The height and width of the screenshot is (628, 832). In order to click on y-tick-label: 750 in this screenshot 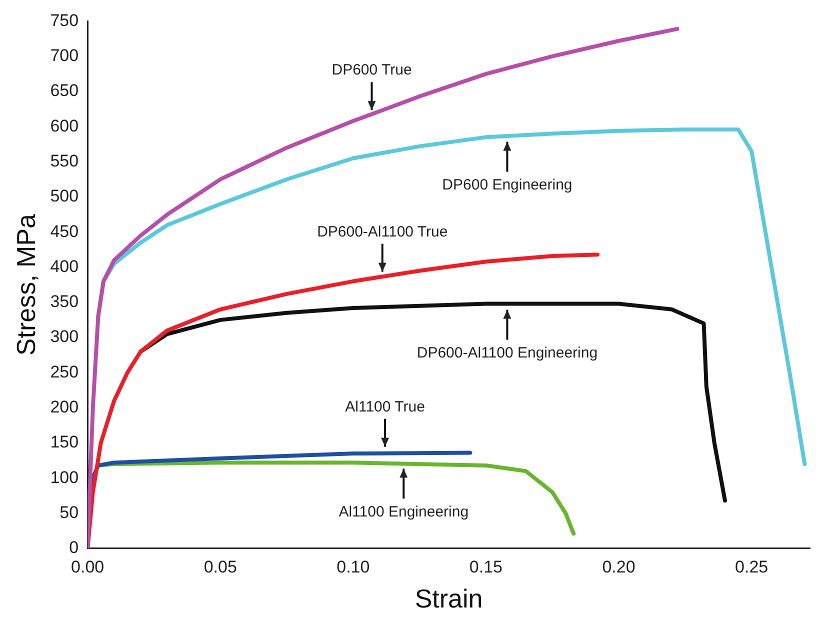, I will do `click(64, 20)`.